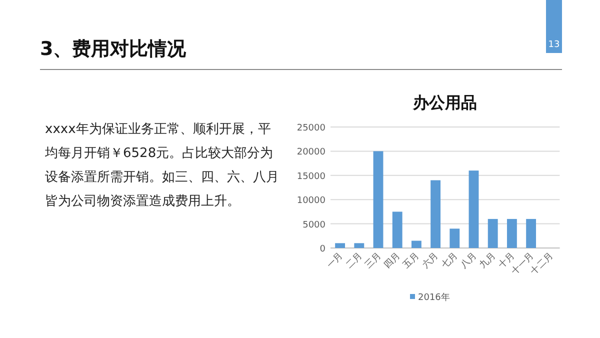  I want to click on x-tick-label: 四月, so click(392, 261).